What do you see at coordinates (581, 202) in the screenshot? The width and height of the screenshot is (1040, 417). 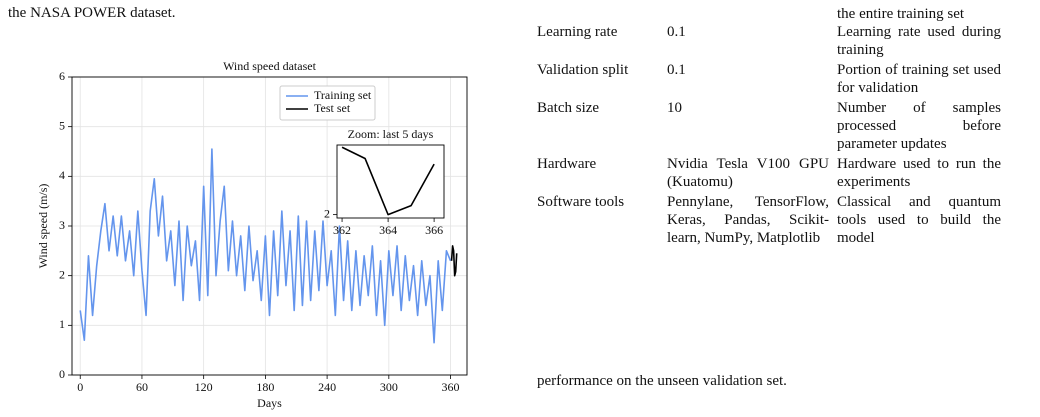 I see `table-cell: Software tools` at bounding box center [581, 202].